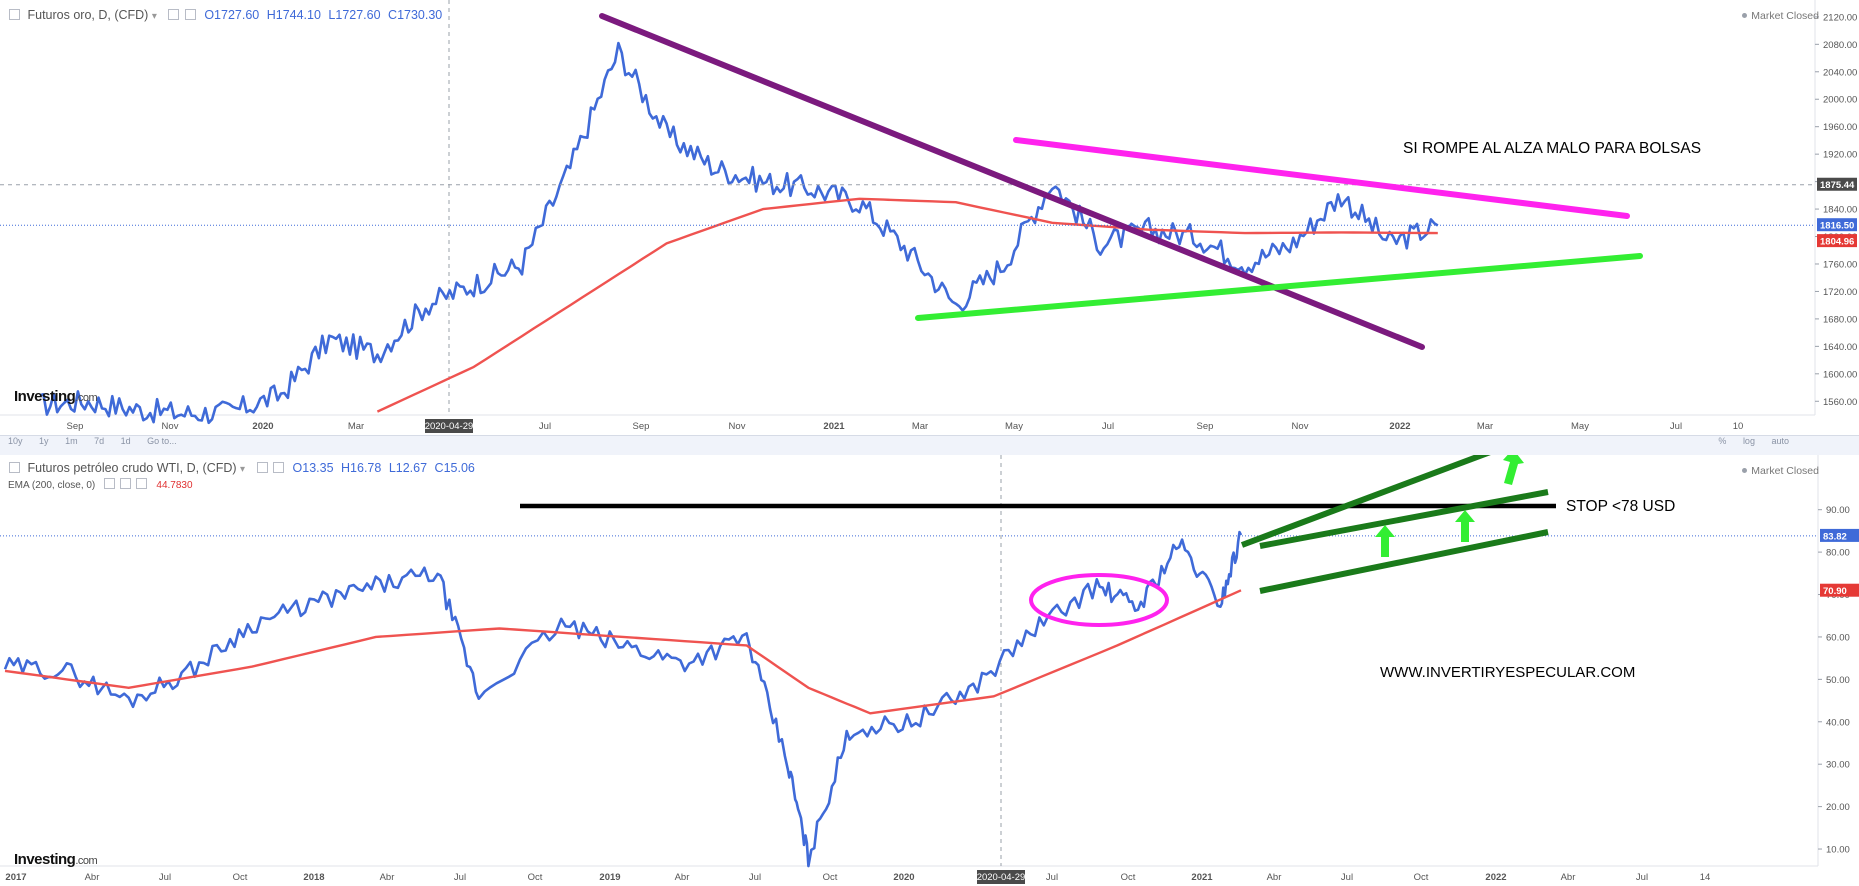  What do you see at coordinates (1840, 45) in the screenshot?
I see `y-tick-label: 2080.00` at bounding box center [1840, 45].